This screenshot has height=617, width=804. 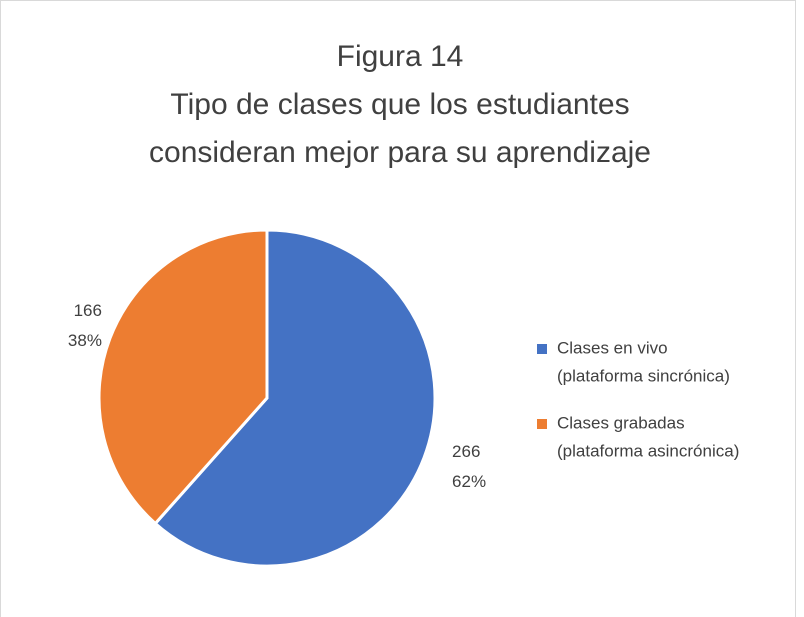 What do you see at coordinates (399, 104) in the screenshot?
I see `chart-title: Tipo de clases que los estudiantes` at bounding box center [399, 104].